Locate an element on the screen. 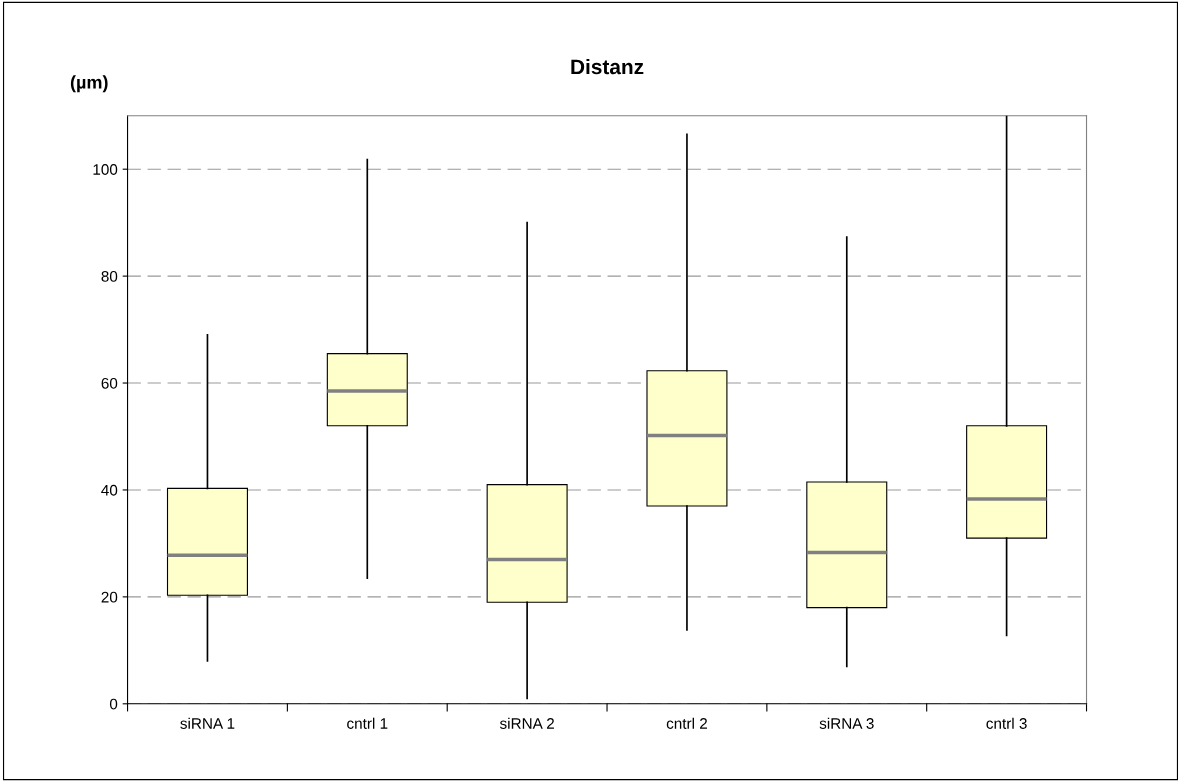 The height and width of the screenshot is (782, 1181). x-tick-label: siRNA 2 is located at coordinates (526, 723).